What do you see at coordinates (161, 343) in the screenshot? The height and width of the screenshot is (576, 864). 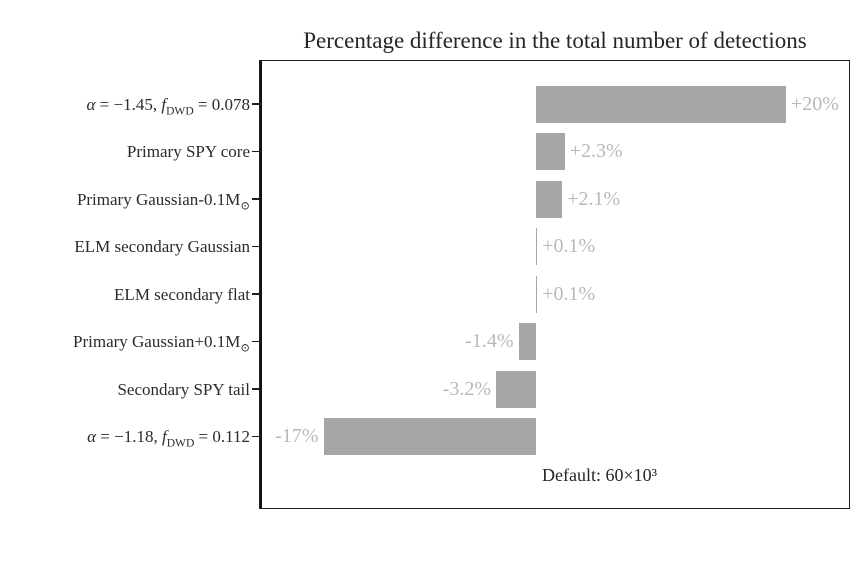 I see `category-label: Primary Gaussian+0.1M⊙` at bounding box center [161, 343].